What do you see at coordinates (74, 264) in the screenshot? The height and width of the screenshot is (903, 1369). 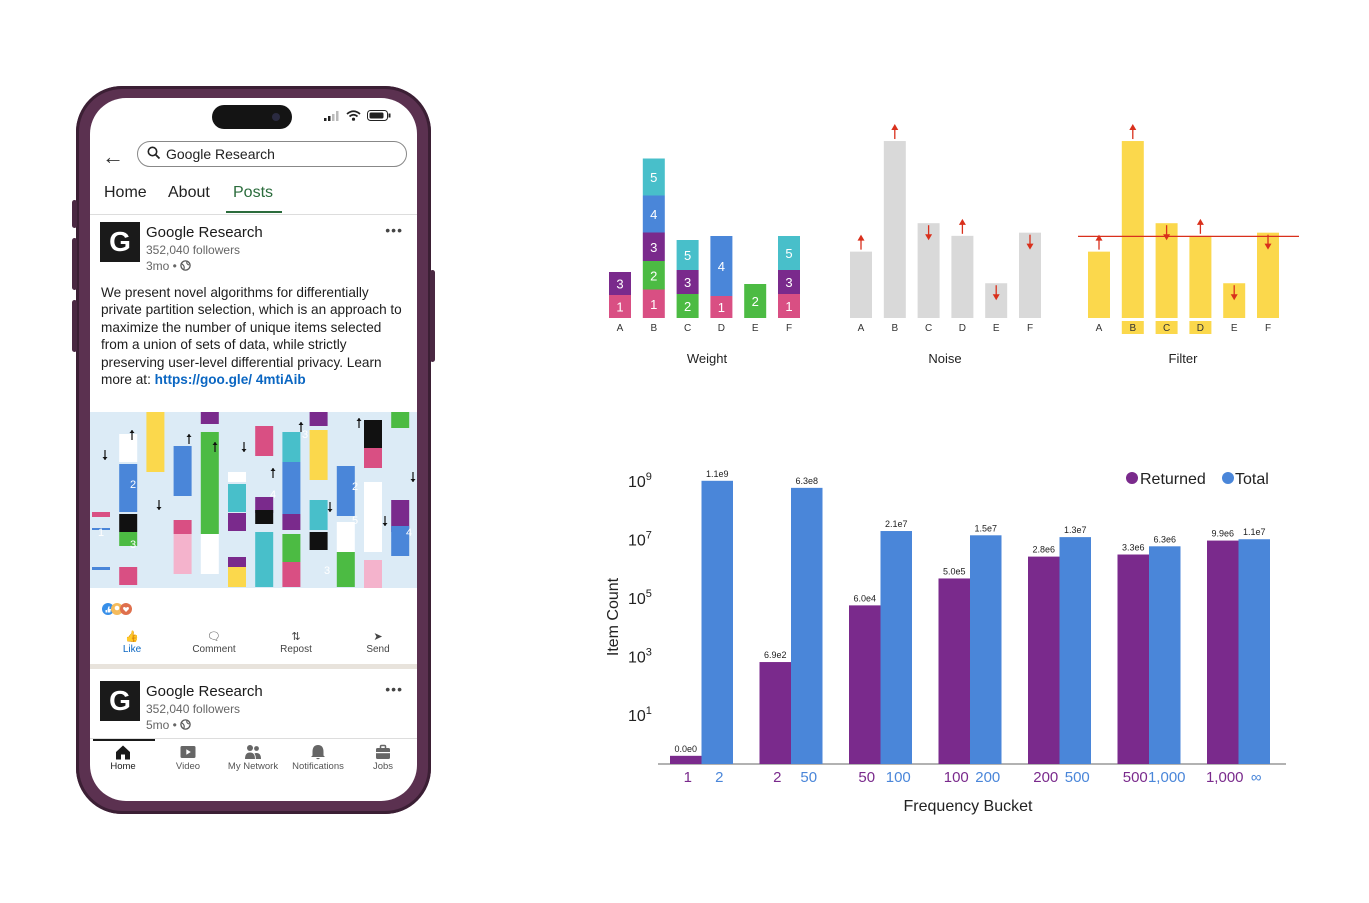 I see `phone-button-volume-up` at bounding box center [74, 264].